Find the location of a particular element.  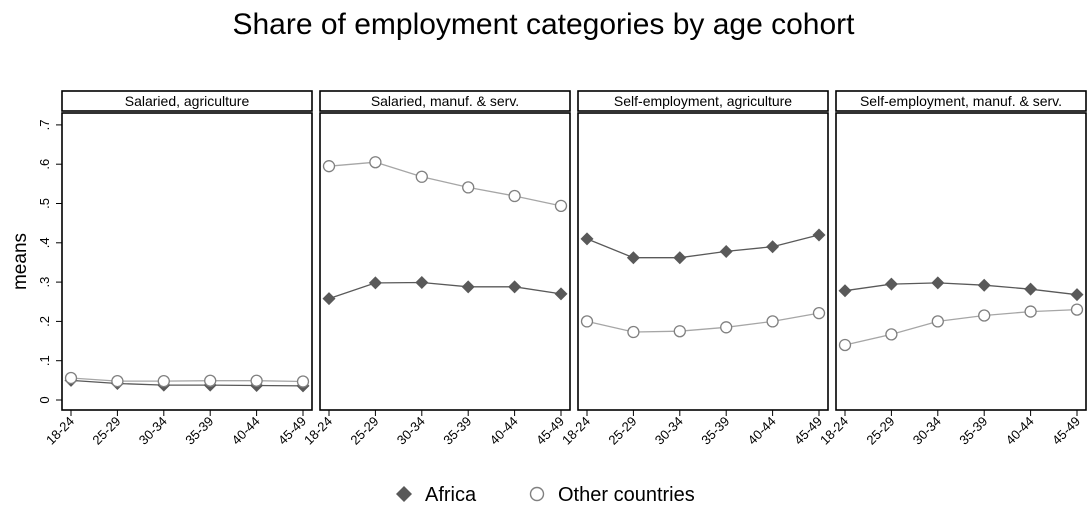

y-tick-label: .4 is located at coordinates (44, 242).